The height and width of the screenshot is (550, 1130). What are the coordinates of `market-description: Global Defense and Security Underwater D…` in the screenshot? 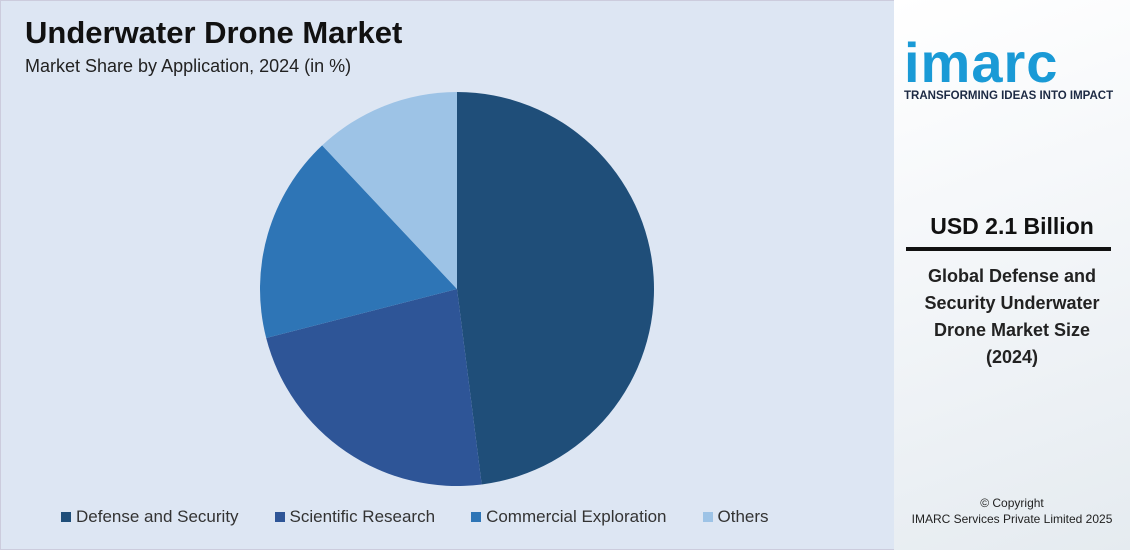 It's located at (1012, 317).